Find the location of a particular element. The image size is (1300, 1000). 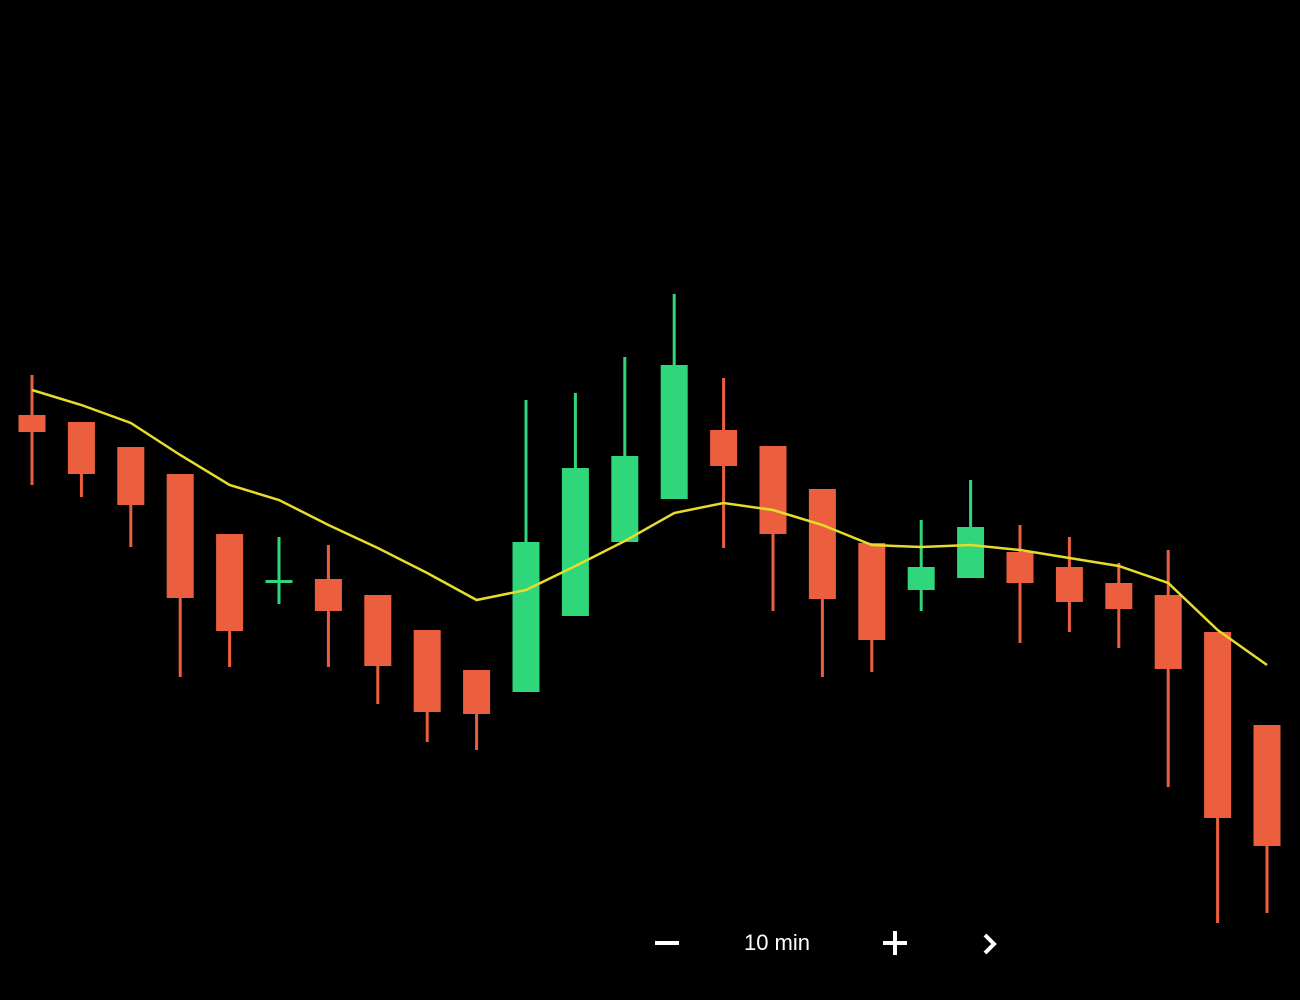

next-icon is located at coordinates (990, 944).